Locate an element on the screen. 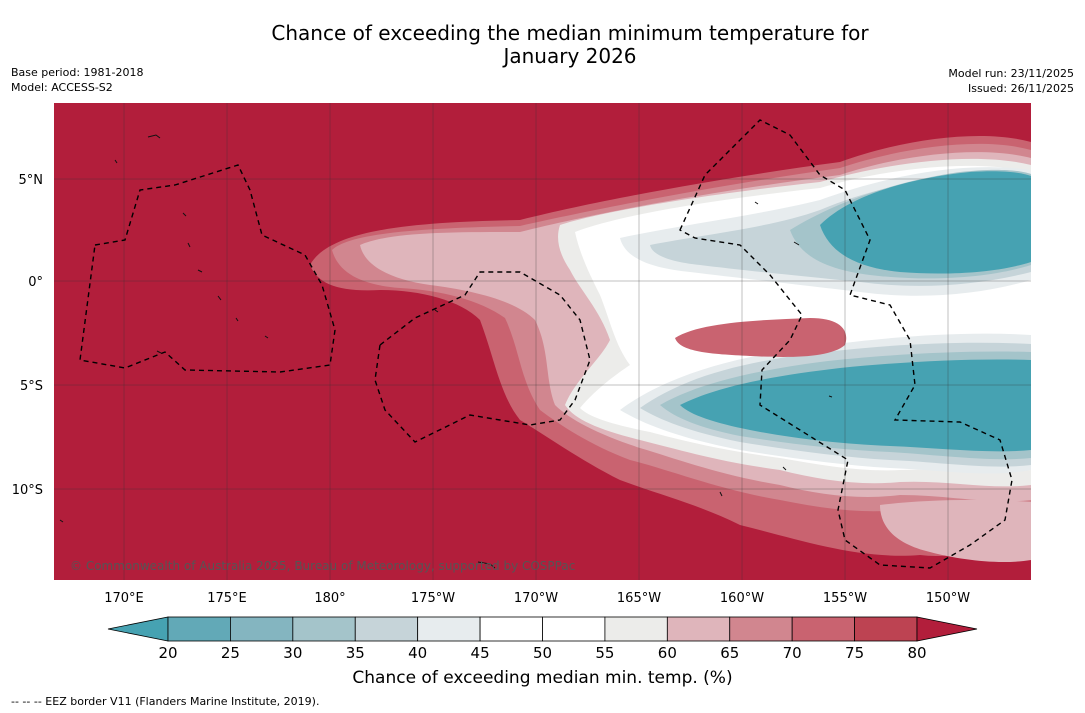 Image resolution: width=1085 pixels, height=713 pixels. colorbar-tick-label: 50 is located at coordinates (542, 653).